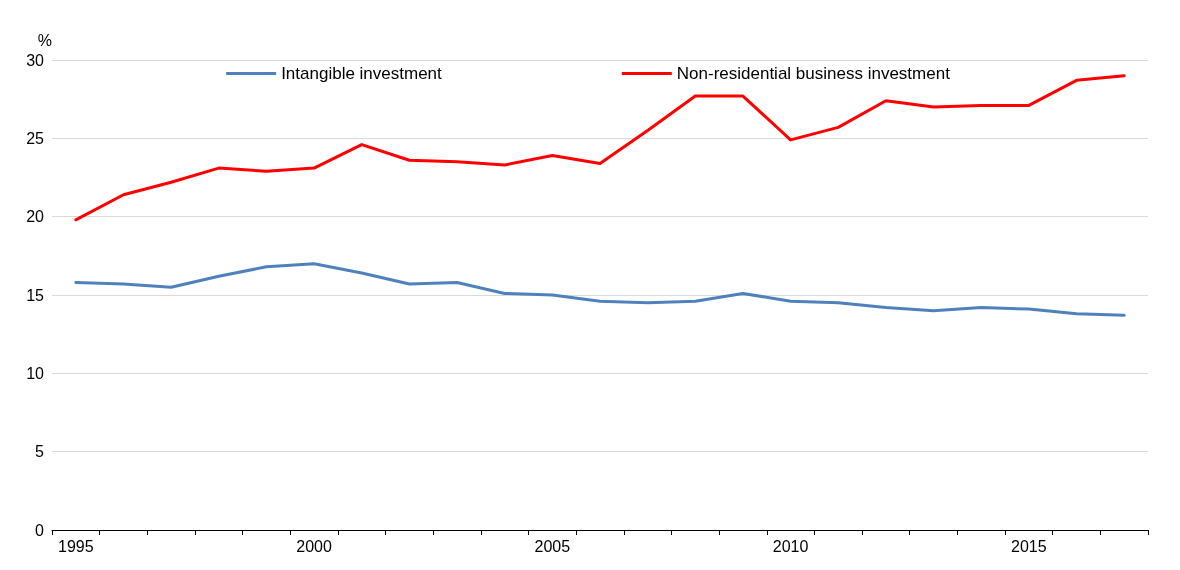  Describe the element at coordinates (314, 546) in the screenshot. I see `x-tick-label: 2000` at that location.